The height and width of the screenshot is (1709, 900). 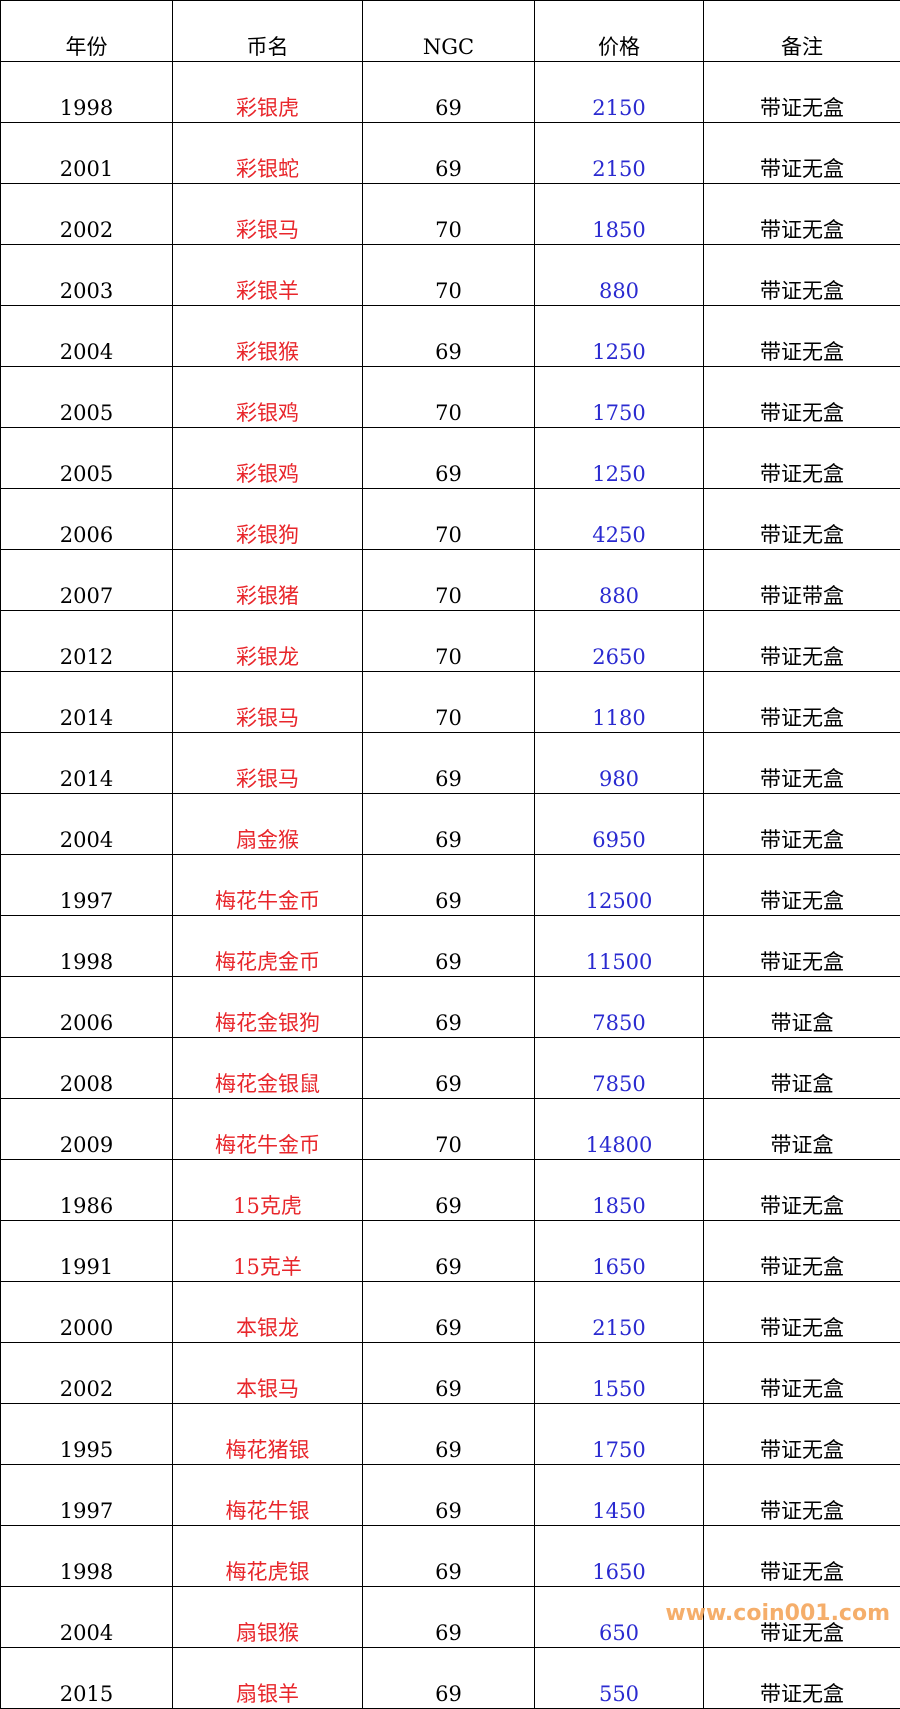 I want to click on header-note: 备注, so click(x=802, y=31).